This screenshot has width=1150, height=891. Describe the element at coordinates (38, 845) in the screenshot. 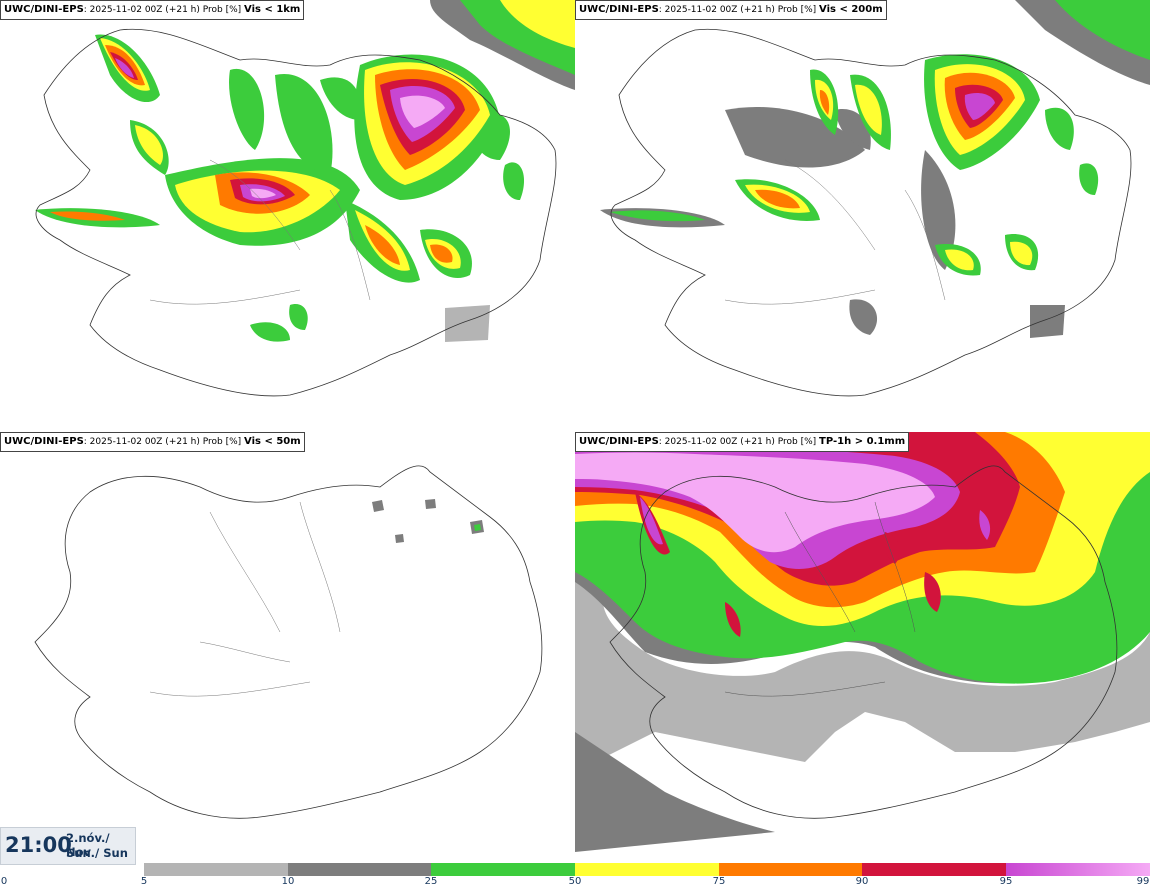

I see `valid-time: 21:00` at that location.